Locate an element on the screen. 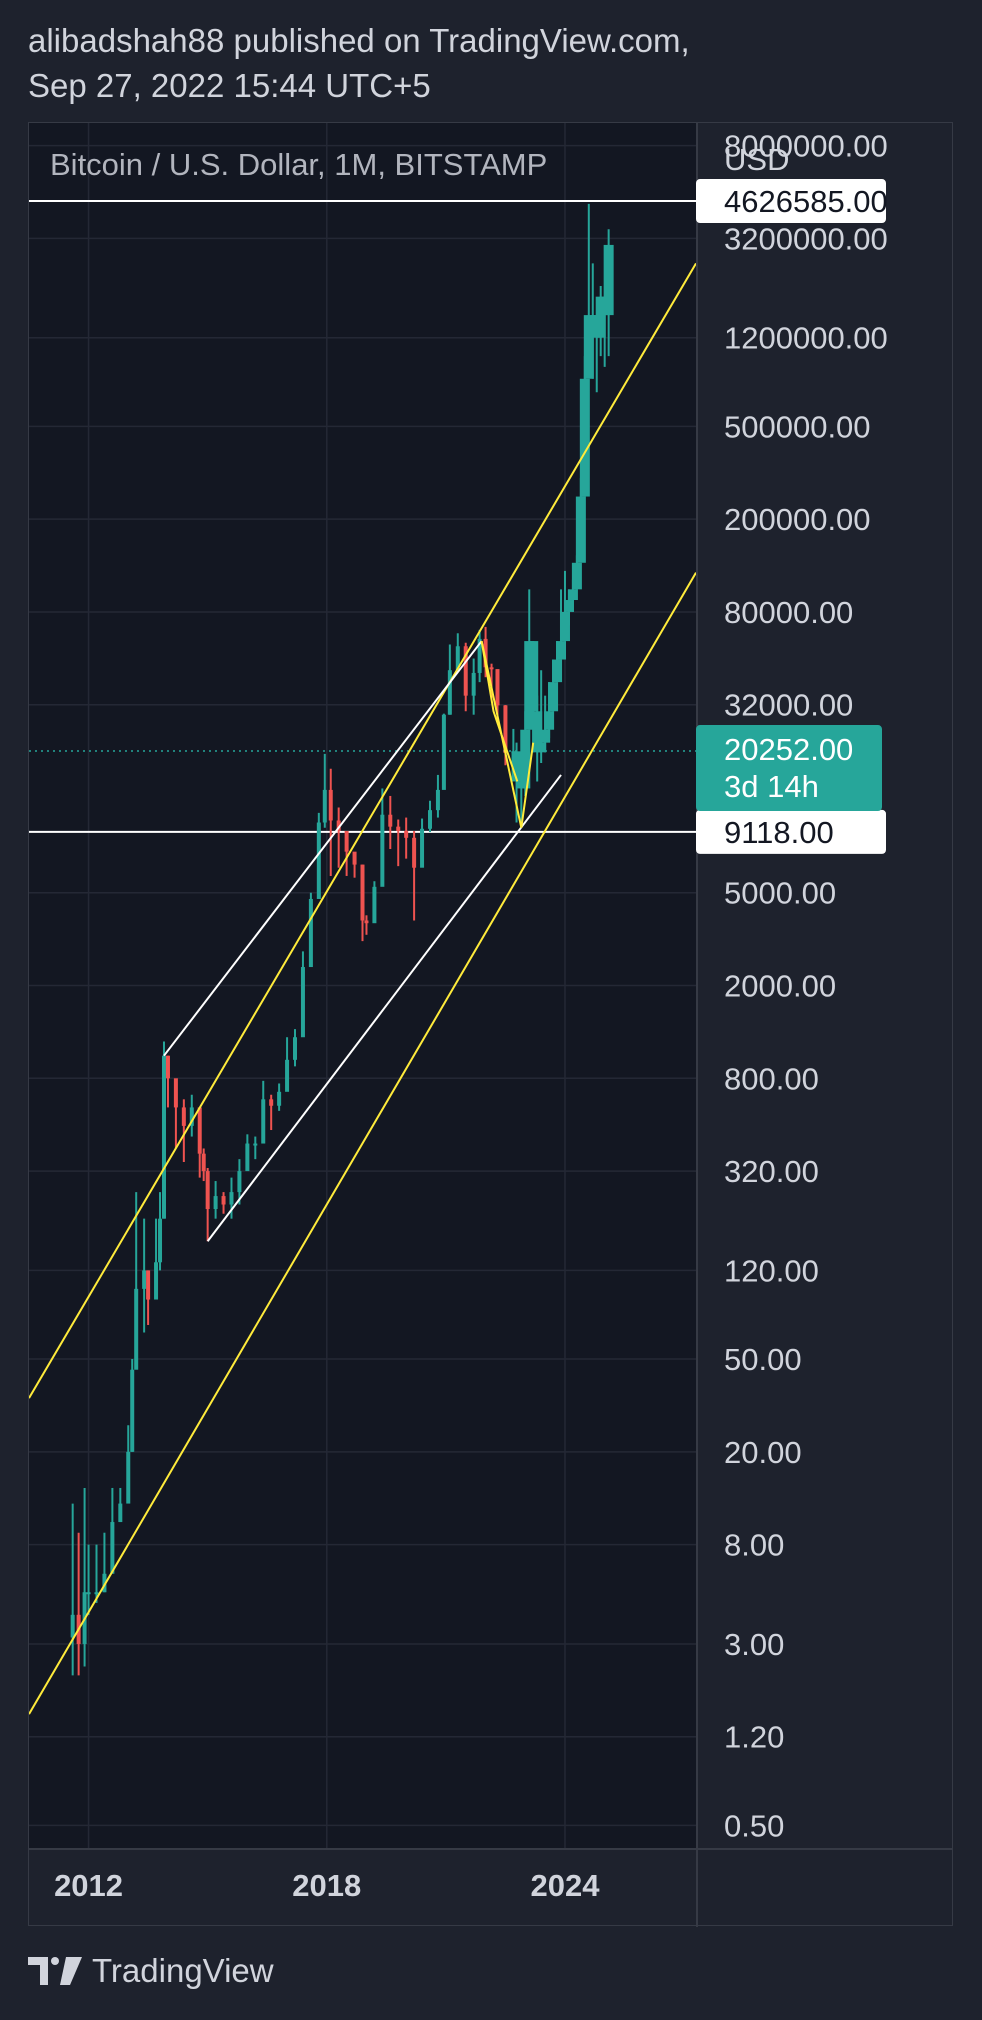  price-axis-tick: 32000.00 is located at coordinates (788, 705).